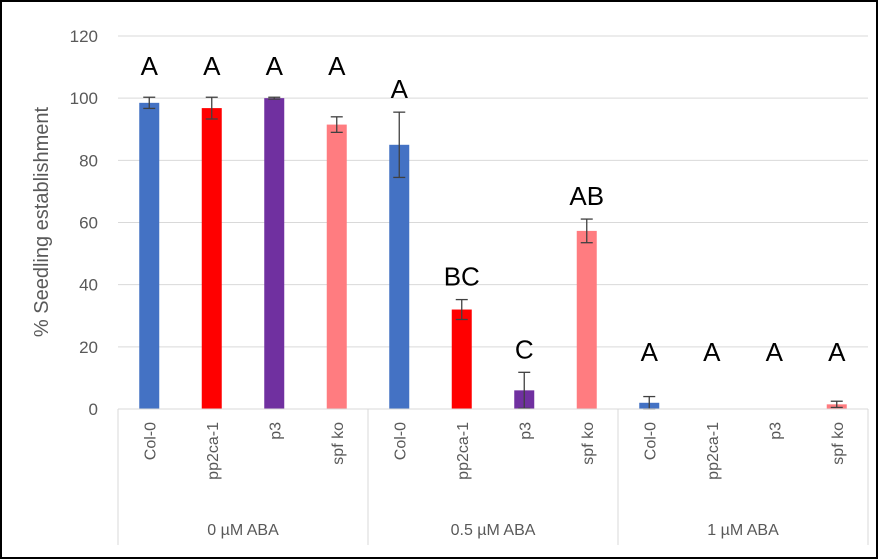 The height and width of the screenshot is (559, 878). Describe the element at coordinates (42, 221) in the screenshot. I see `y-axis-label: % Seedling establishment` at that location.